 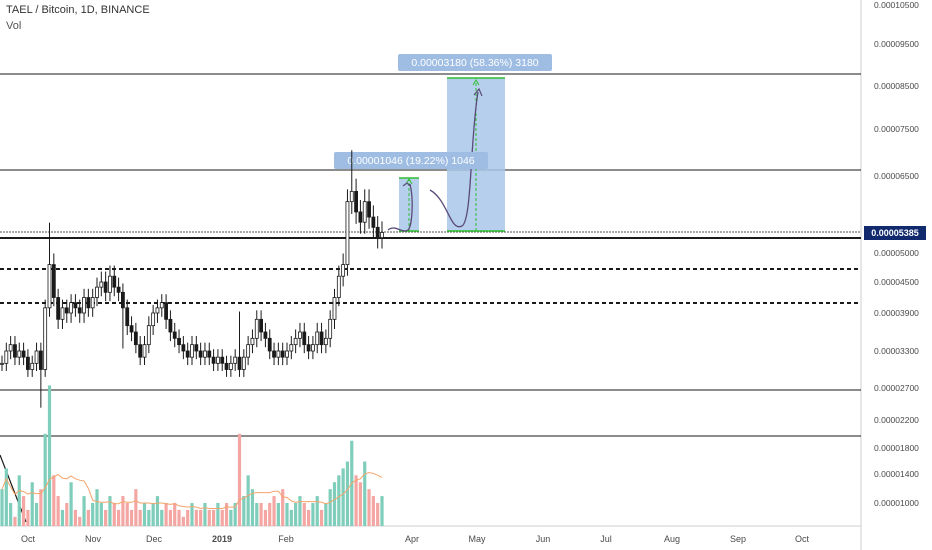 I want to click on projection-curve-large, so click(x=454, y=159).